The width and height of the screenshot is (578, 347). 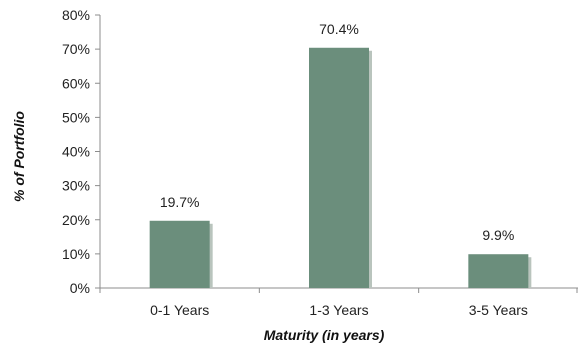 I want to click on y-axis: 0% 10% 20% 30% 40% 50% 60% 70% 80%, so click(x=81, y=151).